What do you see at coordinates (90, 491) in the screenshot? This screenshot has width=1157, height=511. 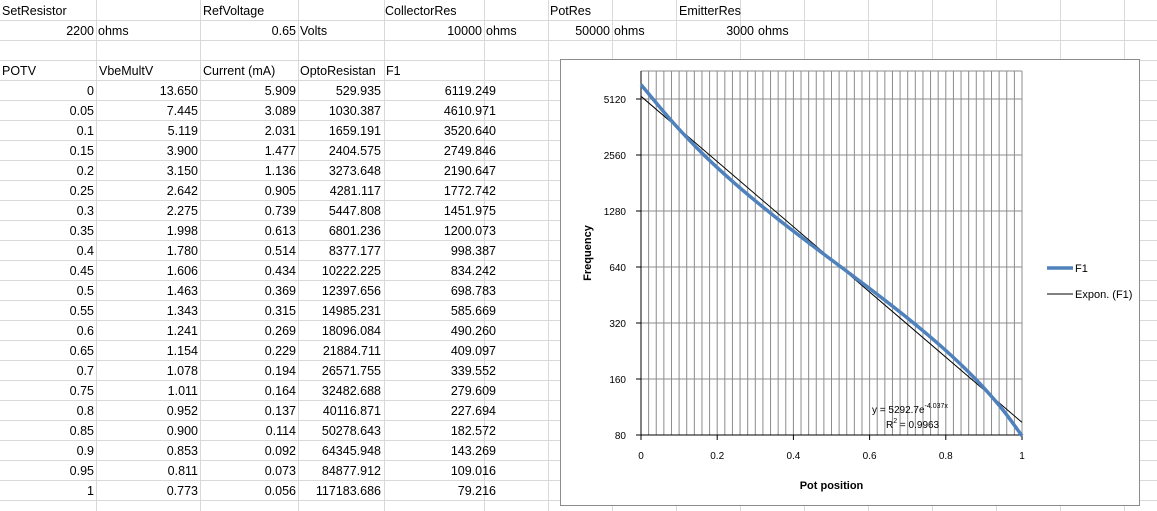 I see `table-cell: 1` at bounding box center [90, 491].